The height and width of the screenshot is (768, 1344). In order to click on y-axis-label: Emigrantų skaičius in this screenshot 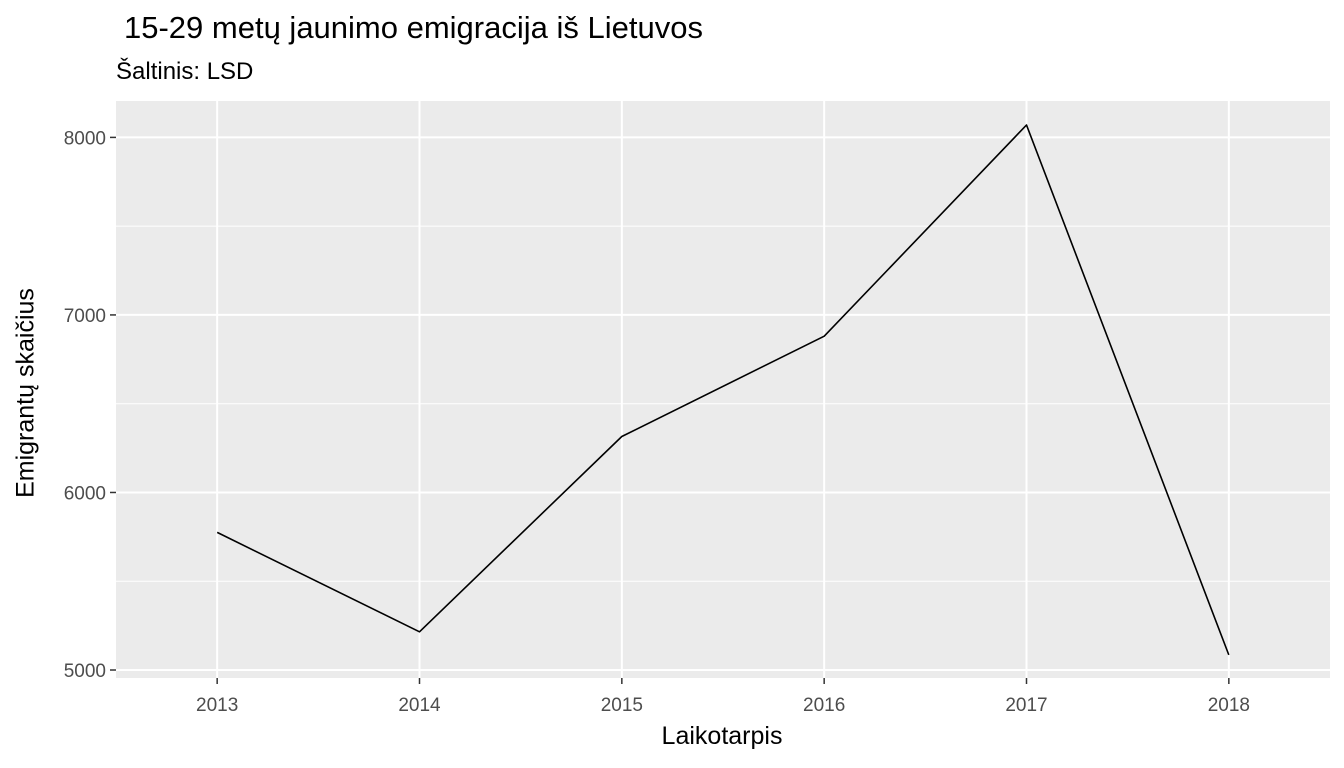, I will do `click(25, 393)`.